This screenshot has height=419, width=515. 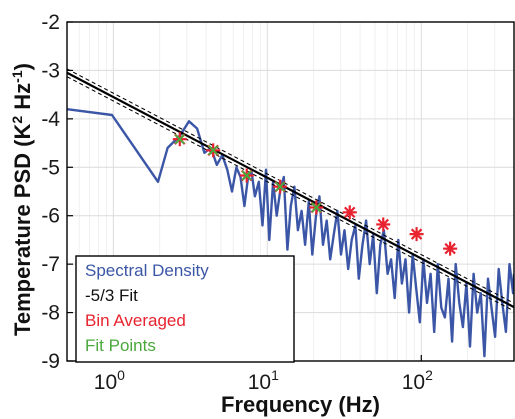 What do you see at coordinates (147, 270) in the screenshot?
I see `legend-entry-spectral-density: Spectral Density` at bounding box center [147, 270].